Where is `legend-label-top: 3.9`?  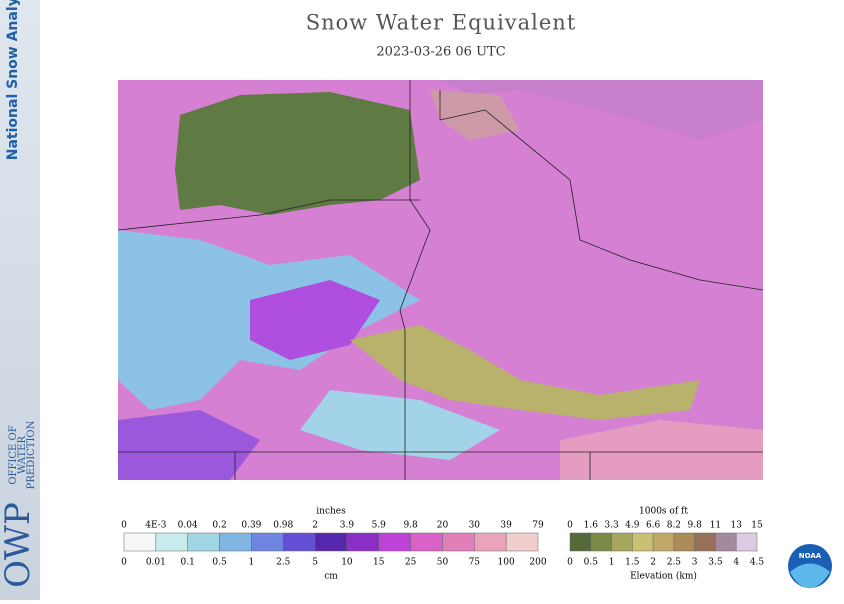
legend-label-top: 3.9 is located at coordinates (347, 526).